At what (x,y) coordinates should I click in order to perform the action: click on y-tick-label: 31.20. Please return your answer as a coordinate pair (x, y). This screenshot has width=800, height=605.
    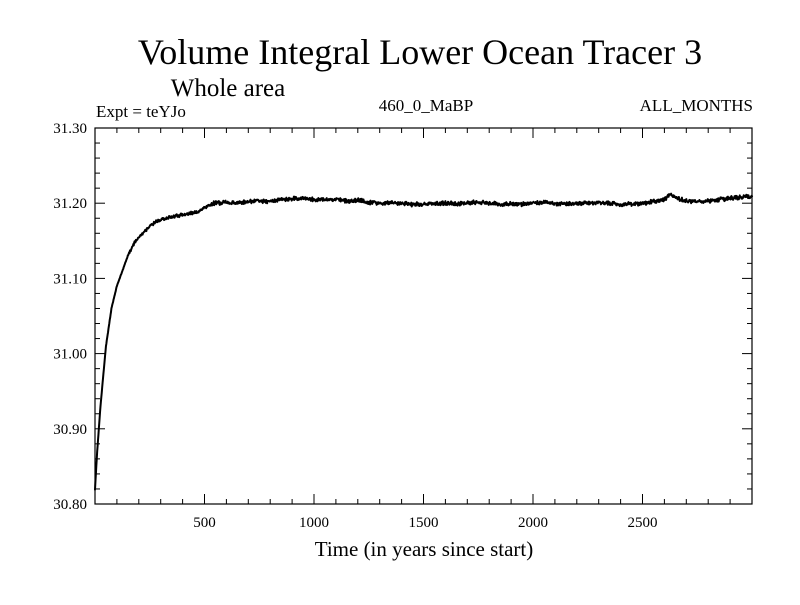
    Looking at the image, I should click on (70, 204).